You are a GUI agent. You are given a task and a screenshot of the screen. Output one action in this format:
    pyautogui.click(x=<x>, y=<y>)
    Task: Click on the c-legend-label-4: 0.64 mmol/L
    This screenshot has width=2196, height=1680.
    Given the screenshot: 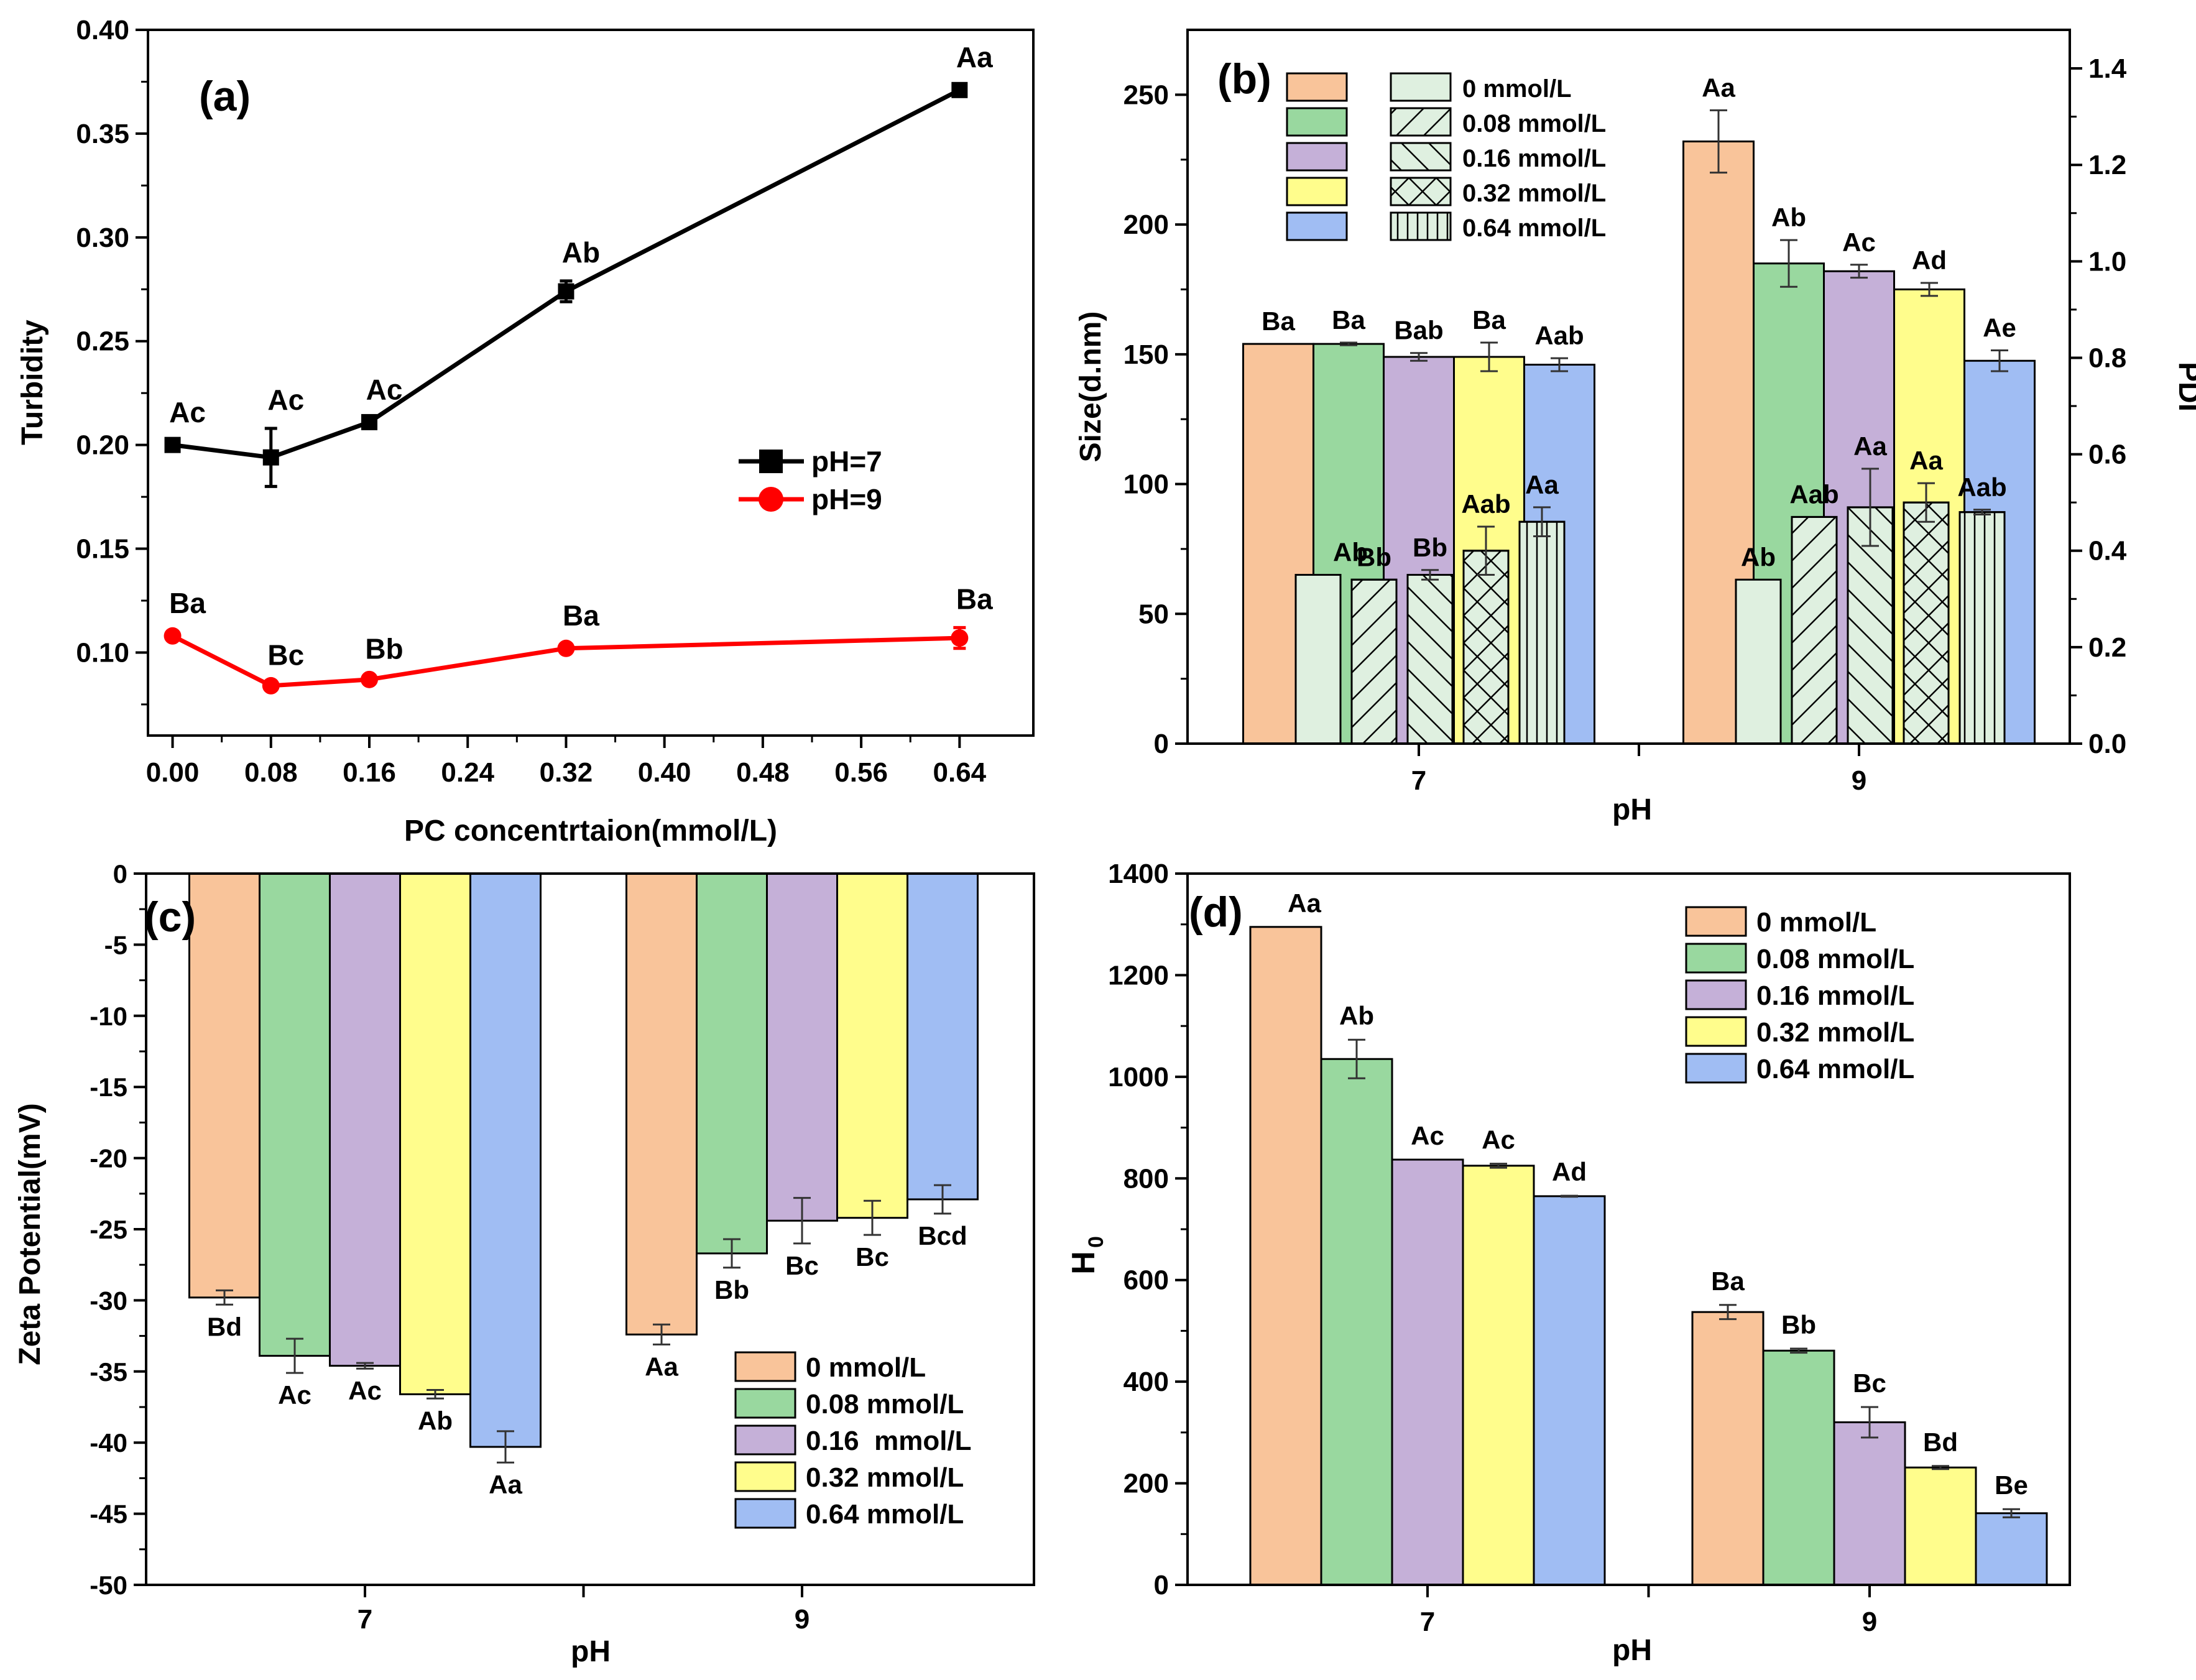 What is the action you would take?
    pyautogui.click(x=885, y=1514)
    